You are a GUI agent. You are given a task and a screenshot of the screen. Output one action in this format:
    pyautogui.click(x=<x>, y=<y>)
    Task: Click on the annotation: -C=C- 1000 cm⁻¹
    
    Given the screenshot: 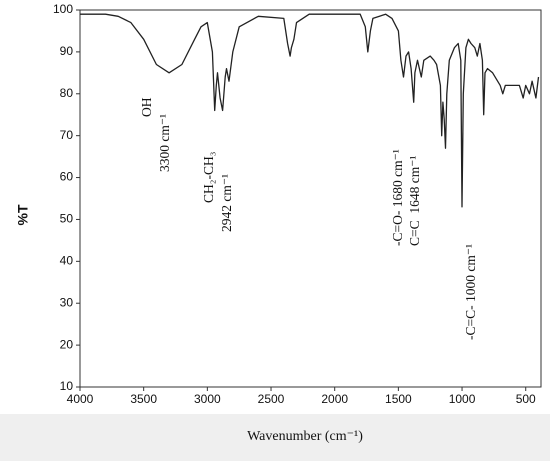 What is the action you would take?
    pyautogui.click(x=470, y=292)
    